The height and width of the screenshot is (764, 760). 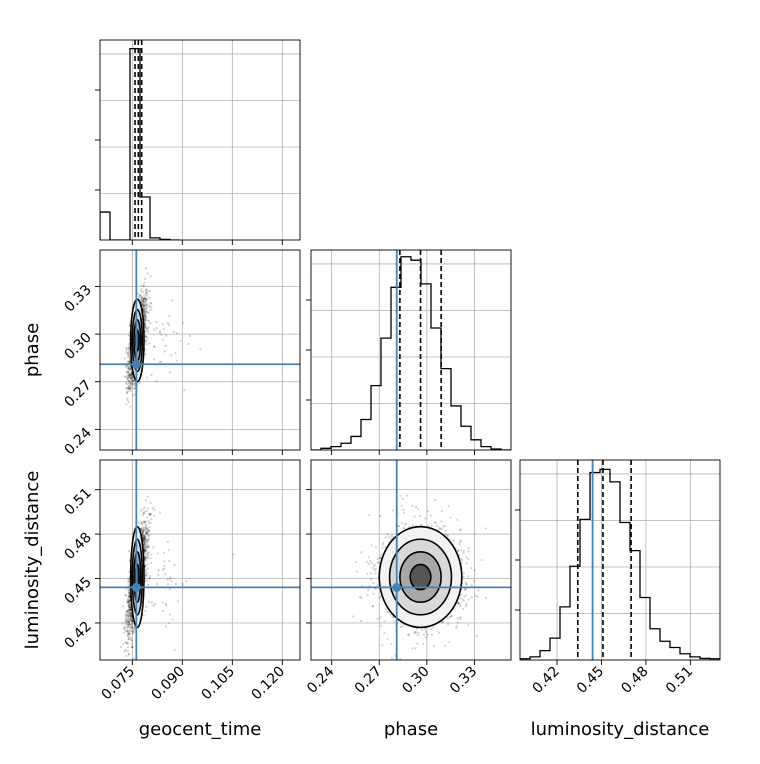 What do you see at coordinates (411, 353) in the screenshot?
I see `histogram-step-phase` at bounding box center [411, 353].